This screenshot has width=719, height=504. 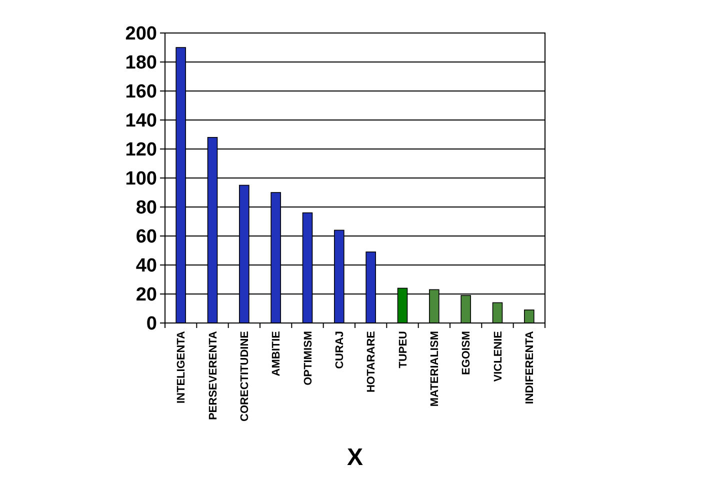 What do you see at coordinates (146, 237) in the screenshot?
I see `y-tick-label: 60` at bounding box center [146, 237].